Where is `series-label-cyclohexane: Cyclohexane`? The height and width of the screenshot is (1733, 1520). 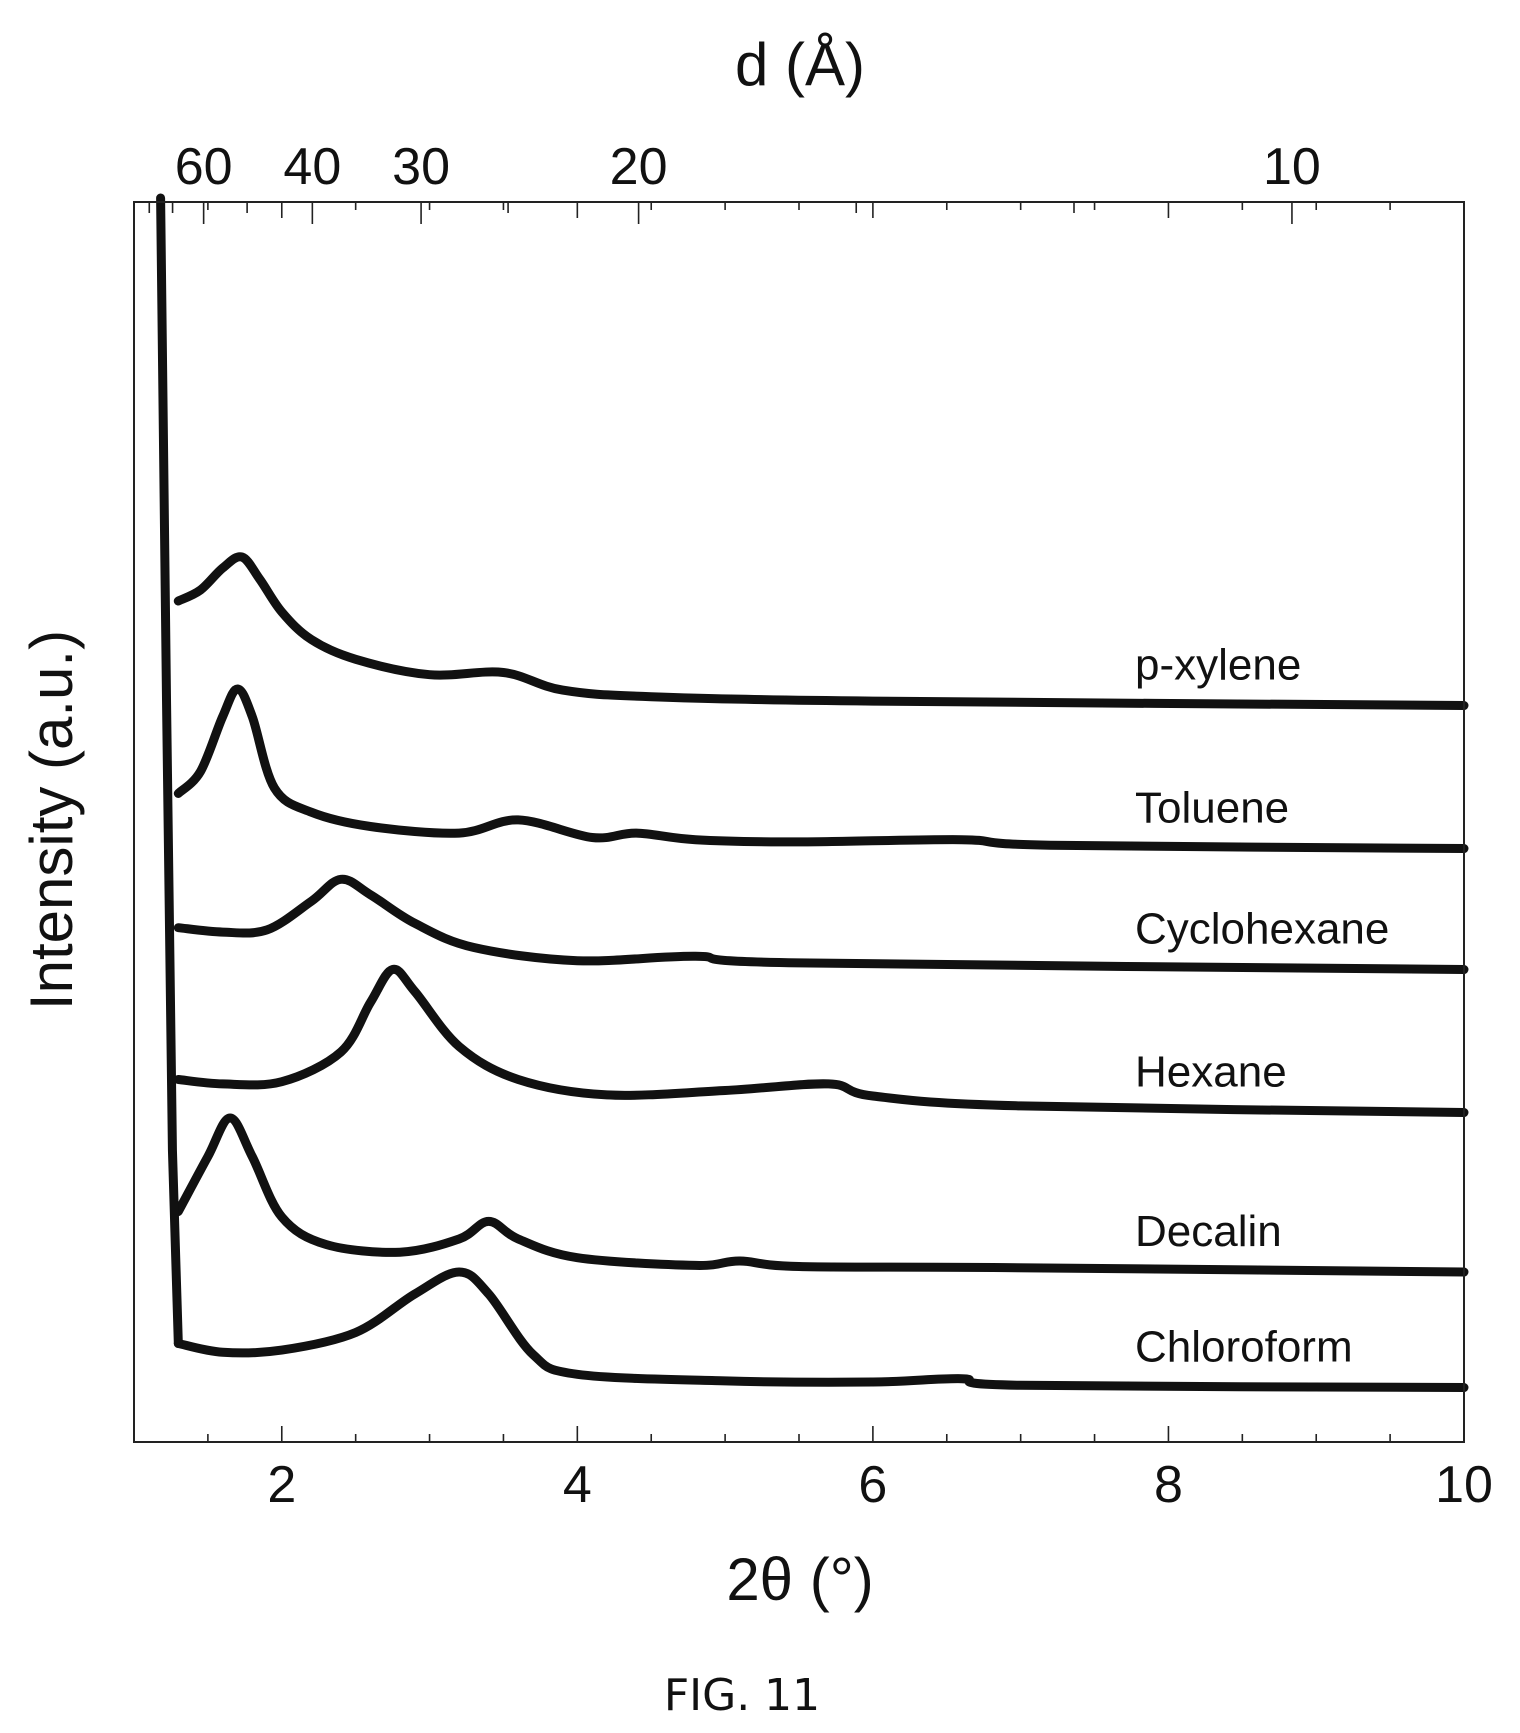
series-label-cyclohexane: Cyclohexane is located at coordinates (1262, 929).